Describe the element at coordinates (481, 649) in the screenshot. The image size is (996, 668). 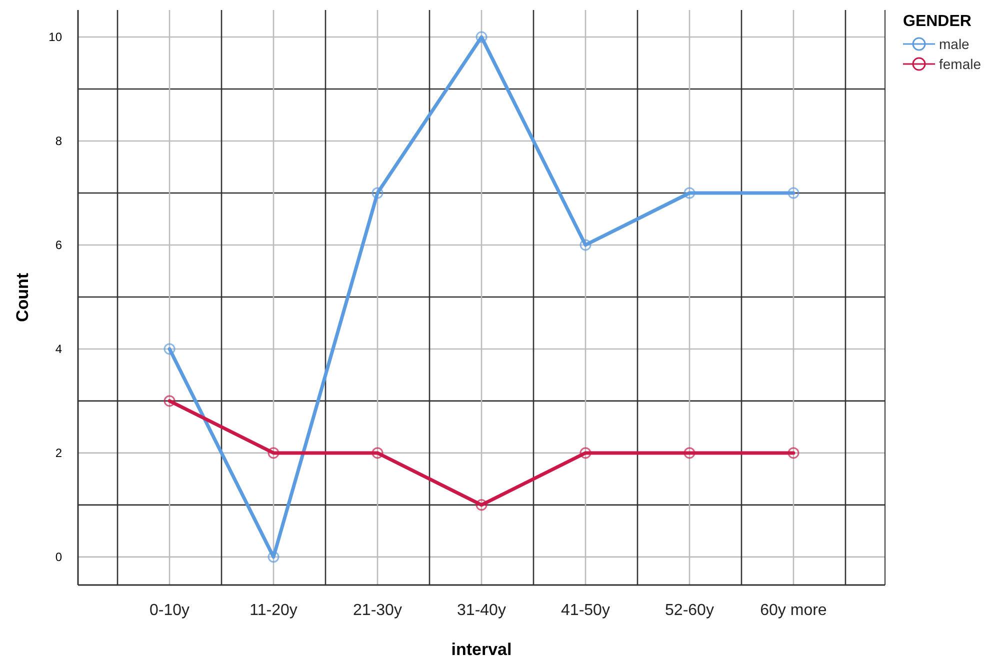
I see `x-axis-title: interval` at that location.